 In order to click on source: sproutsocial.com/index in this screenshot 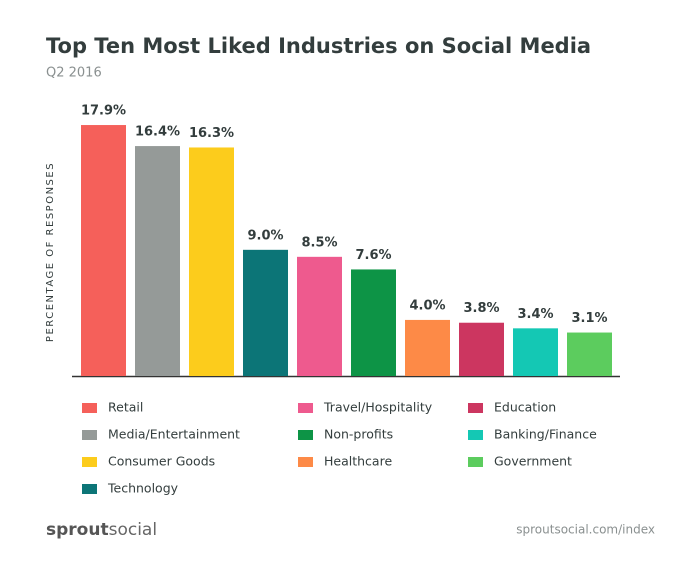, I will do `click(585, 530)`.